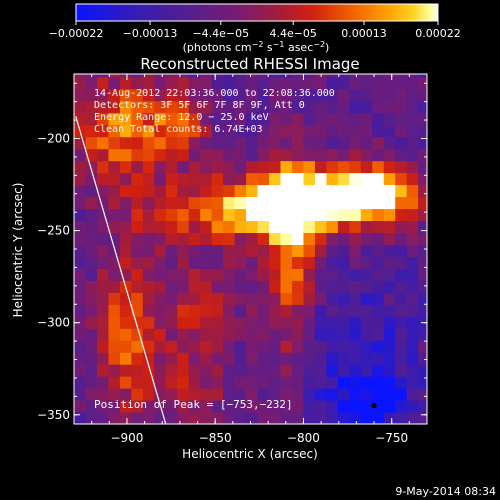 The width and height of the screenshot is (500, 500). Describe the element at coordinates (256, 47) in the screenshot. I see `colorbar-unit-label: (photons cm−2 s−1 asec−2)` at that location.